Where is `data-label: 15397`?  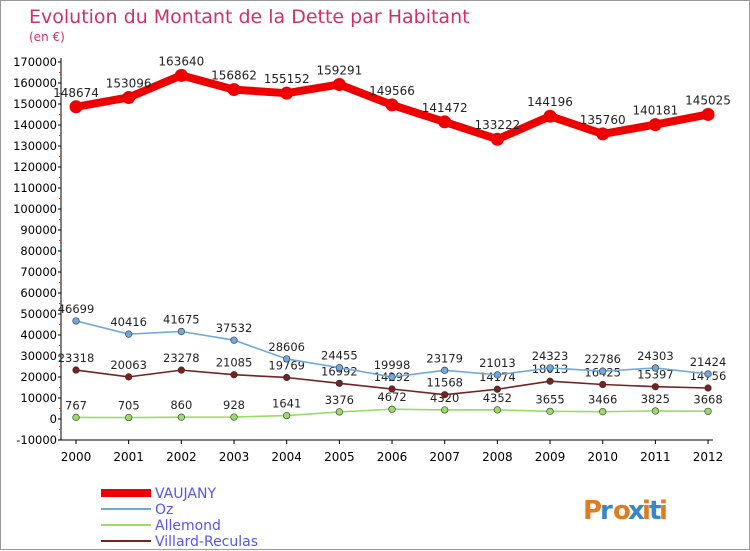
data-label: 15397 is located at coordinates (655, 375).